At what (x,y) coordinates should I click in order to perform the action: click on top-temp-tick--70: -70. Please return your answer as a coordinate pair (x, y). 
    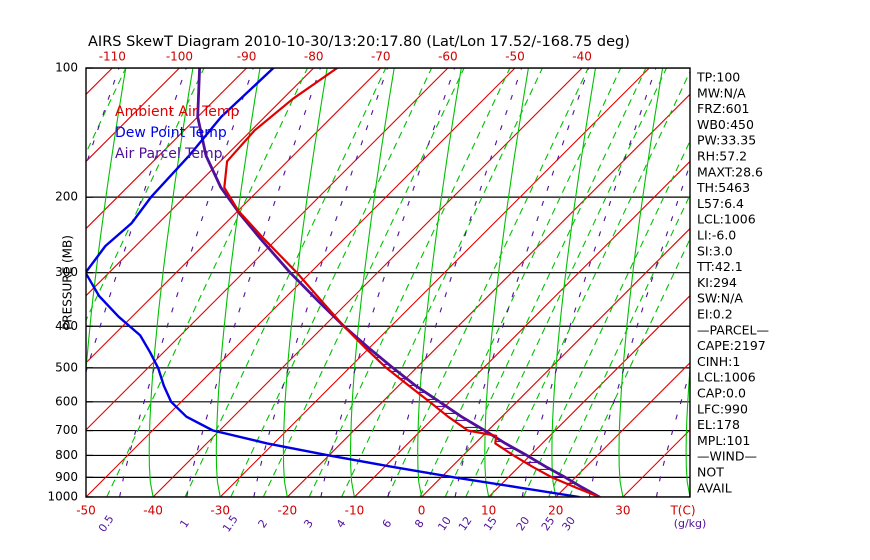
    Looking at the image, I should click on (381, 57).